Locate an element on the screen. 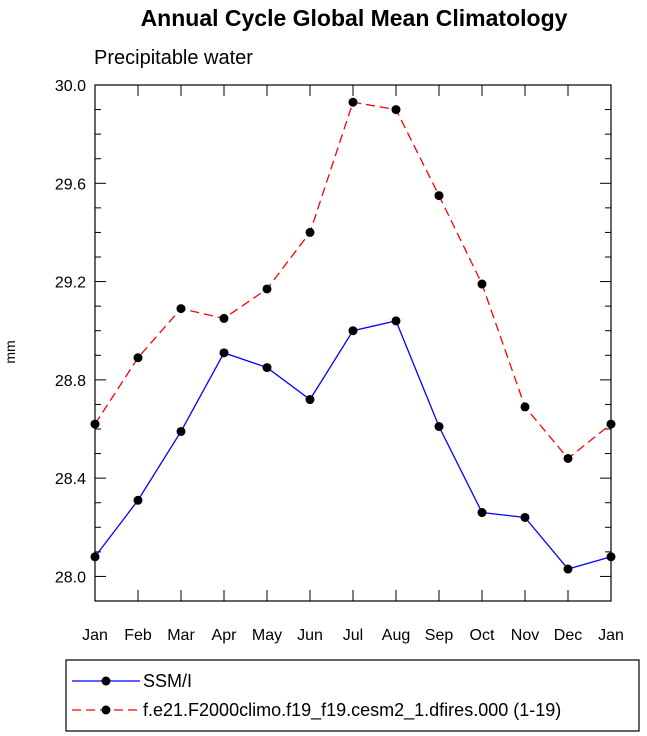  x-tick-label: Jul is located at coordinates (353, 635).